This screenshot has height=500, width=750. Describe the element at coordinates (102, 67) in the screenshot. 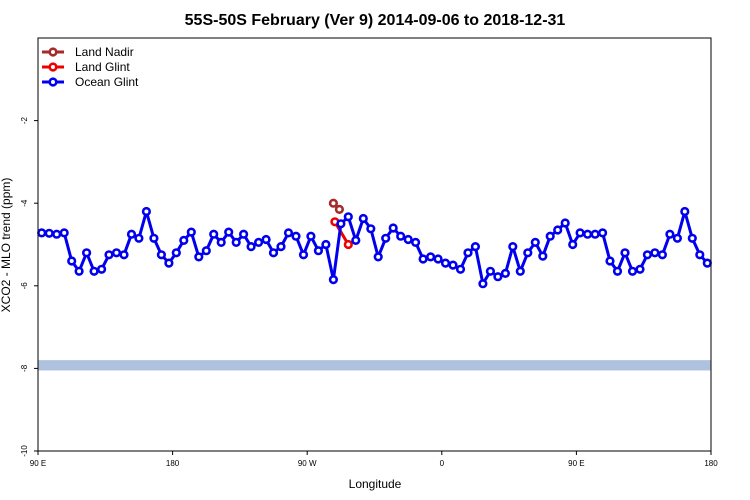

I see `legend-label: Land Glint` at that location.